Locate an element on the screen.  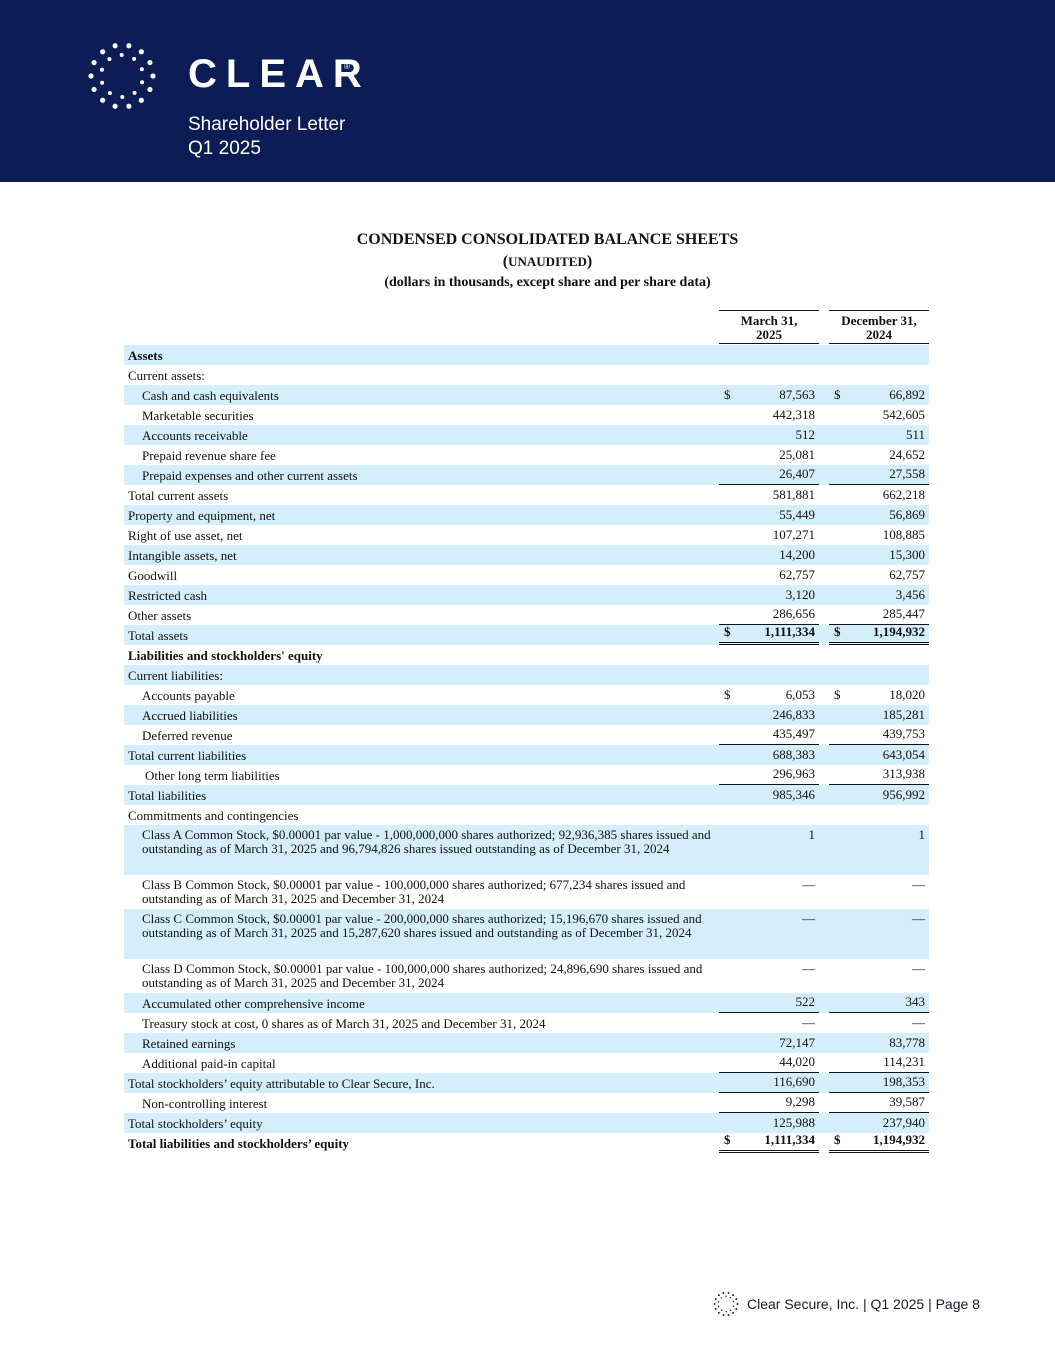
cell-value: 6,053 is located at coordinates (800, 694).